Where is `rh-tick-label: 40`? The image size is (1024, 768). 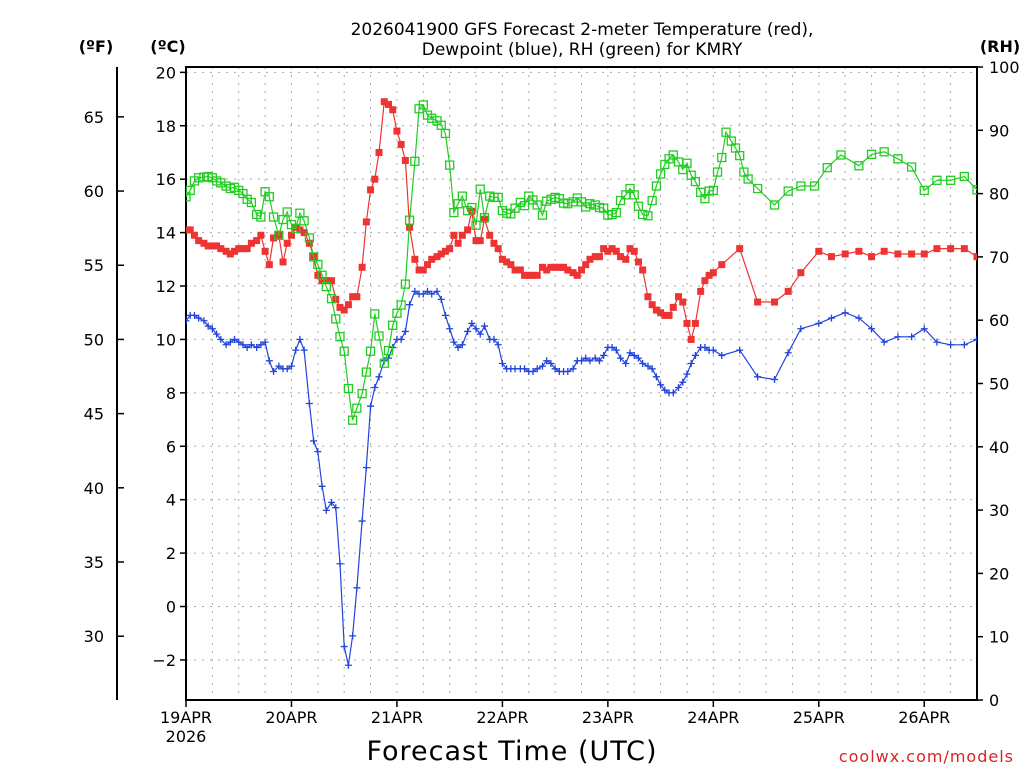
rh-tick-label: 40 is located at coordinates (999, 447).